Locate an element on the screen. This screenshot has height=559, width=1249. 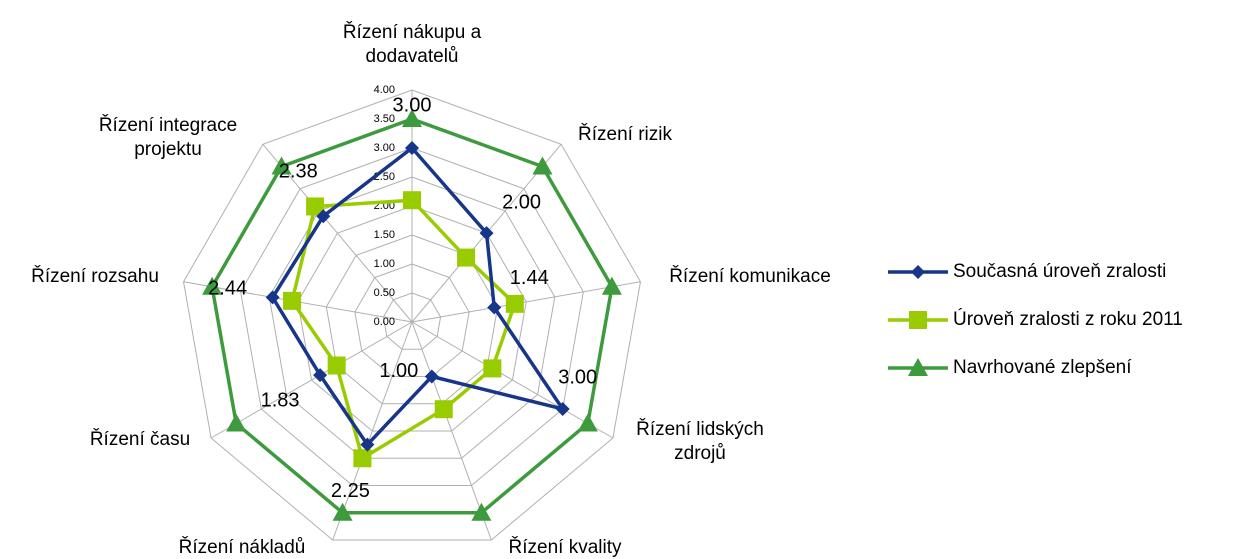
legend-label: Současná úroveň zralosti is located at coordinates (1059, 271).